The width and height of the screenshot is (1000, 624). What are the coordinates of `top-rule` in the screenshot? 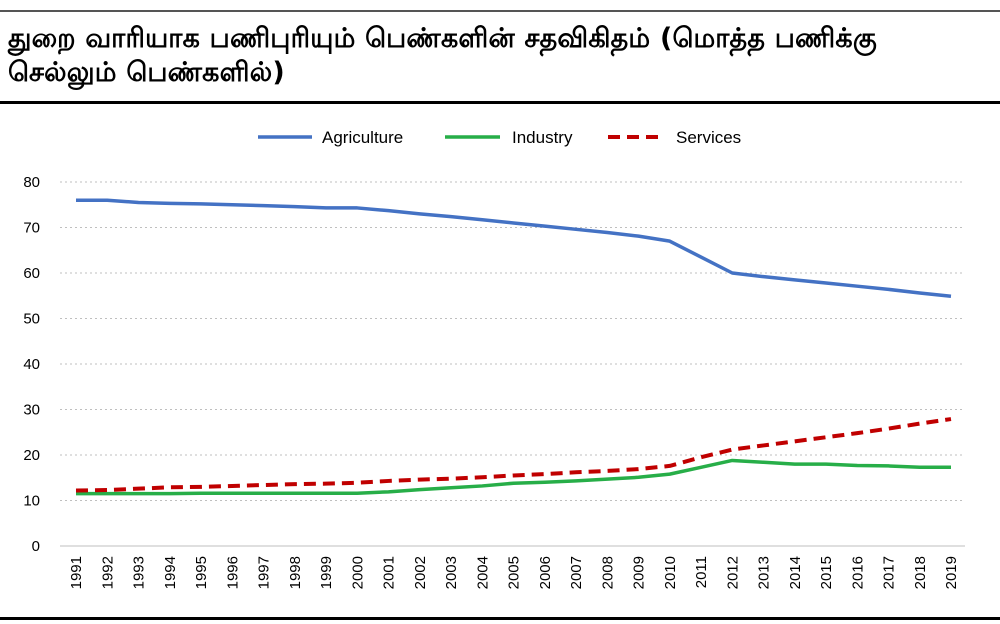 It's located at (500, 11).